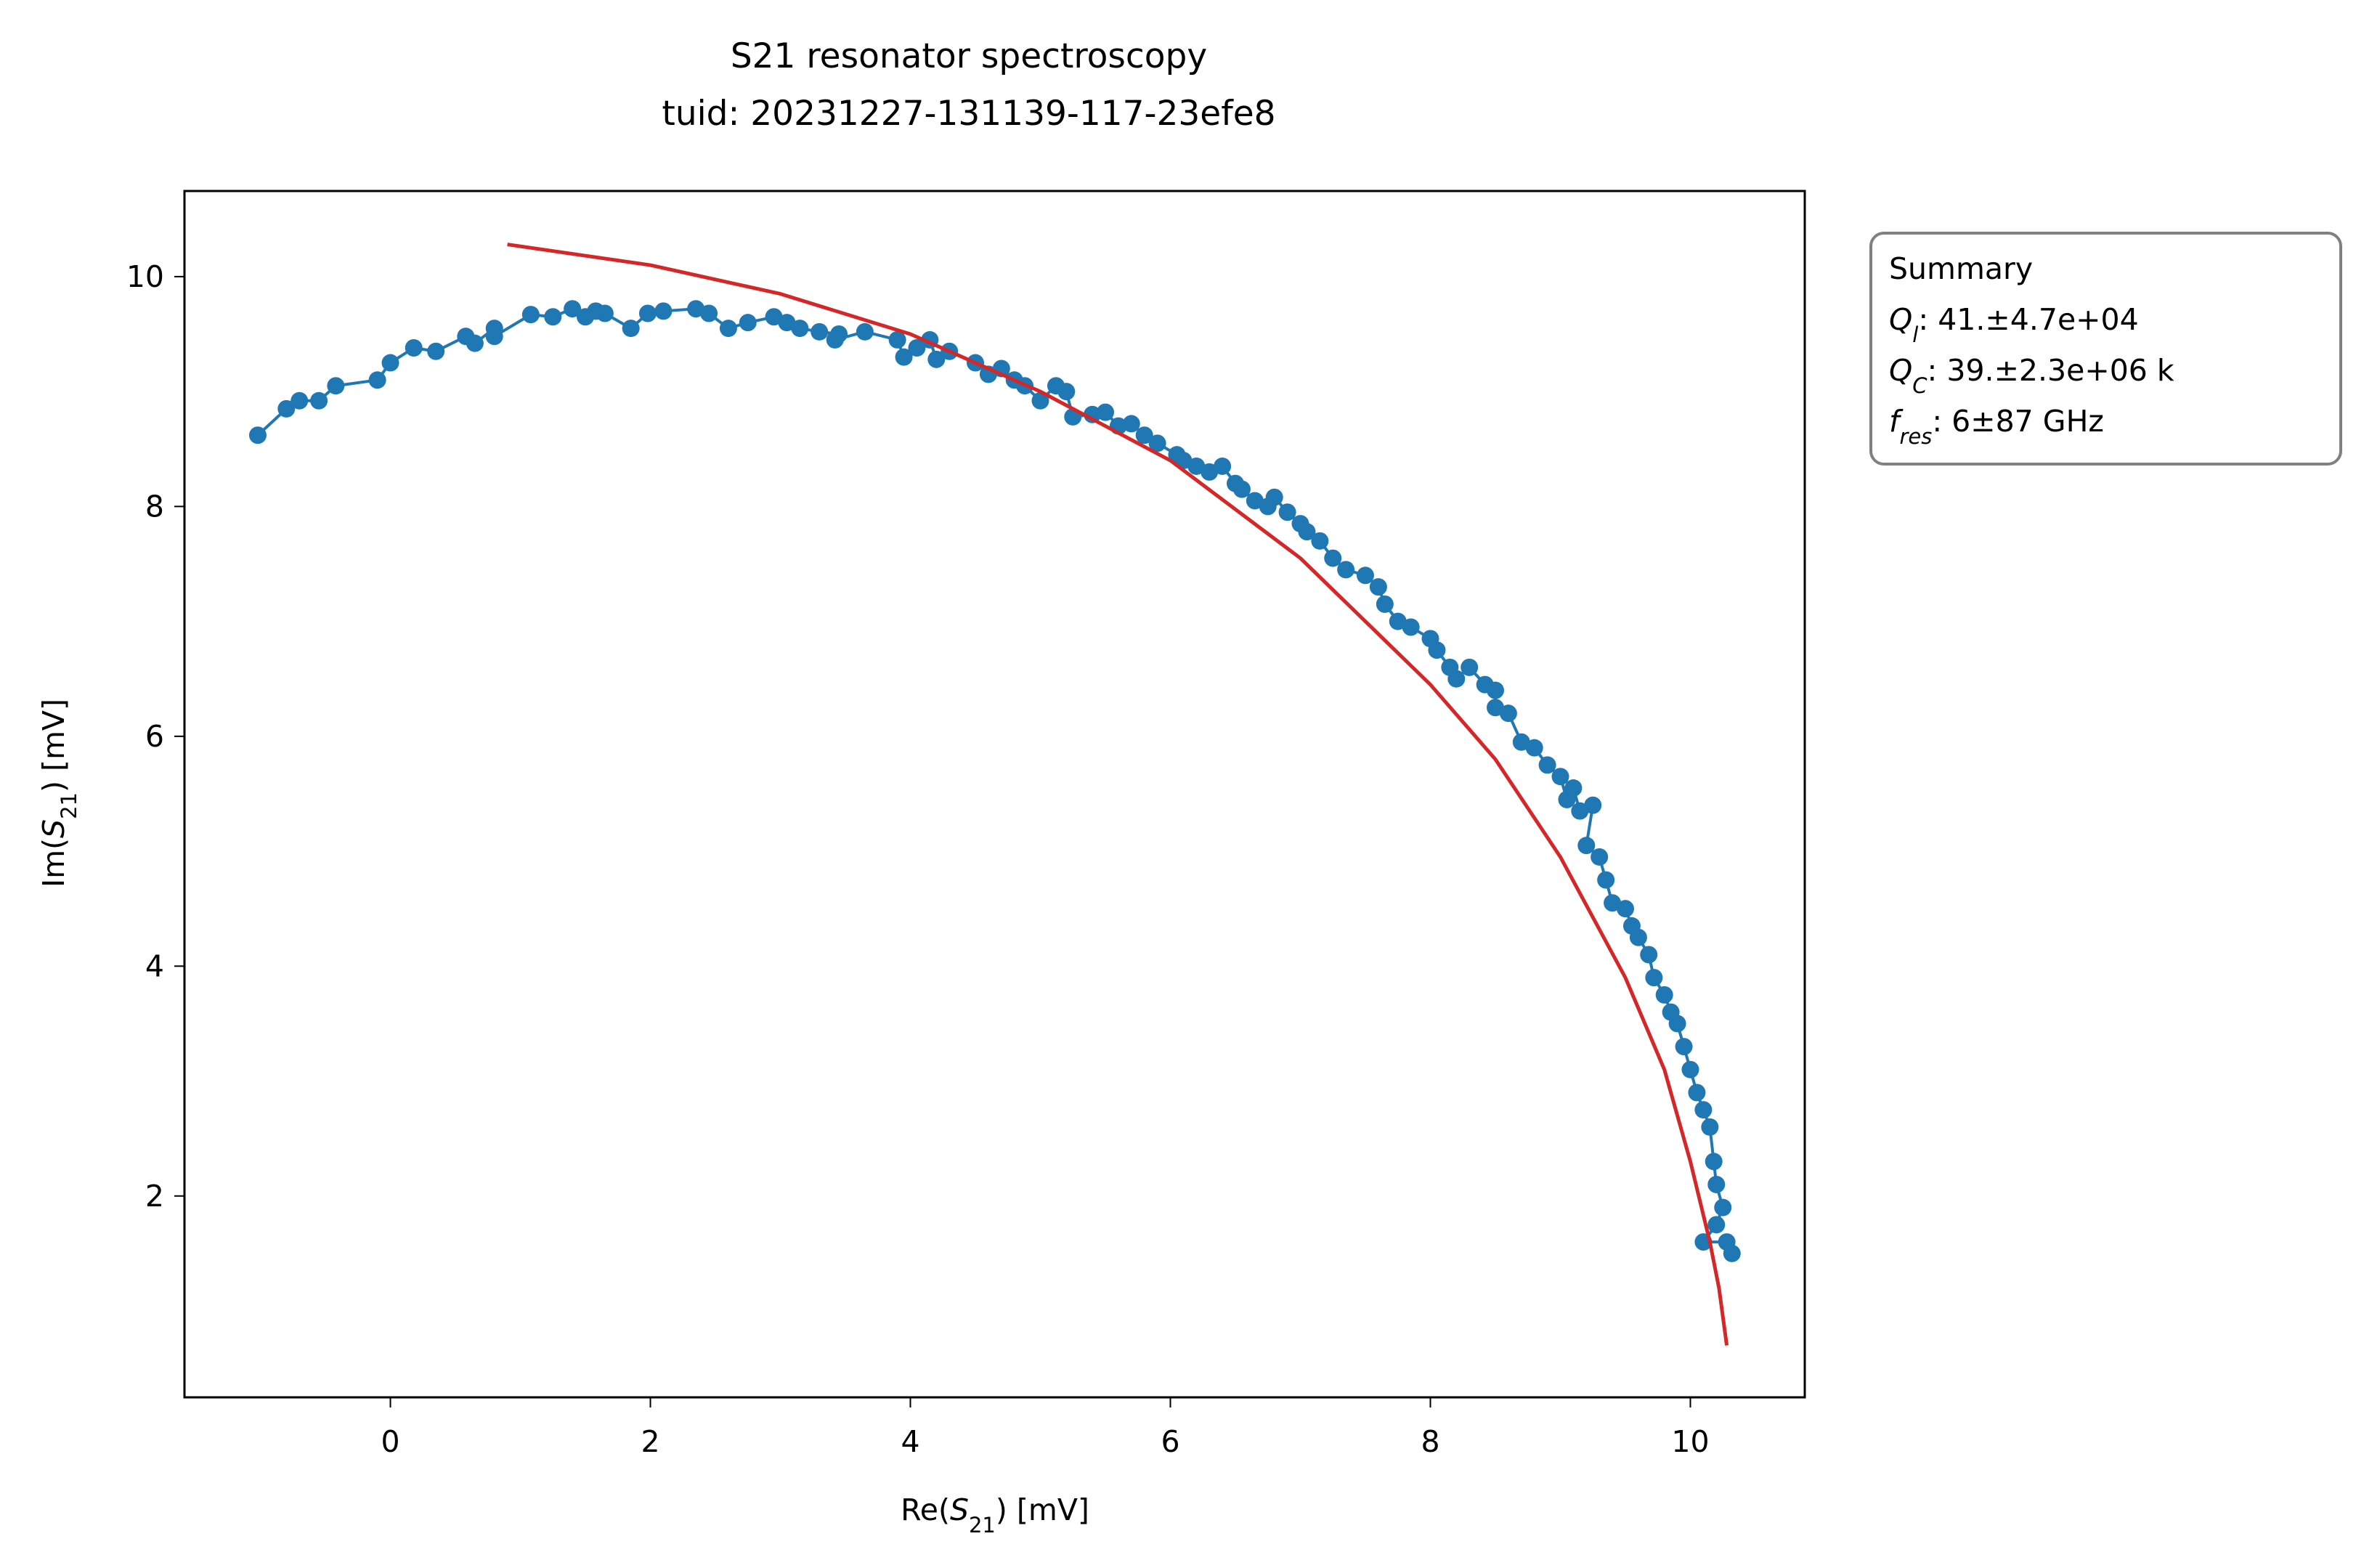 The image size is (2356, 1568). I want to click on y-label-part: ) [mV], so click(53, 745).